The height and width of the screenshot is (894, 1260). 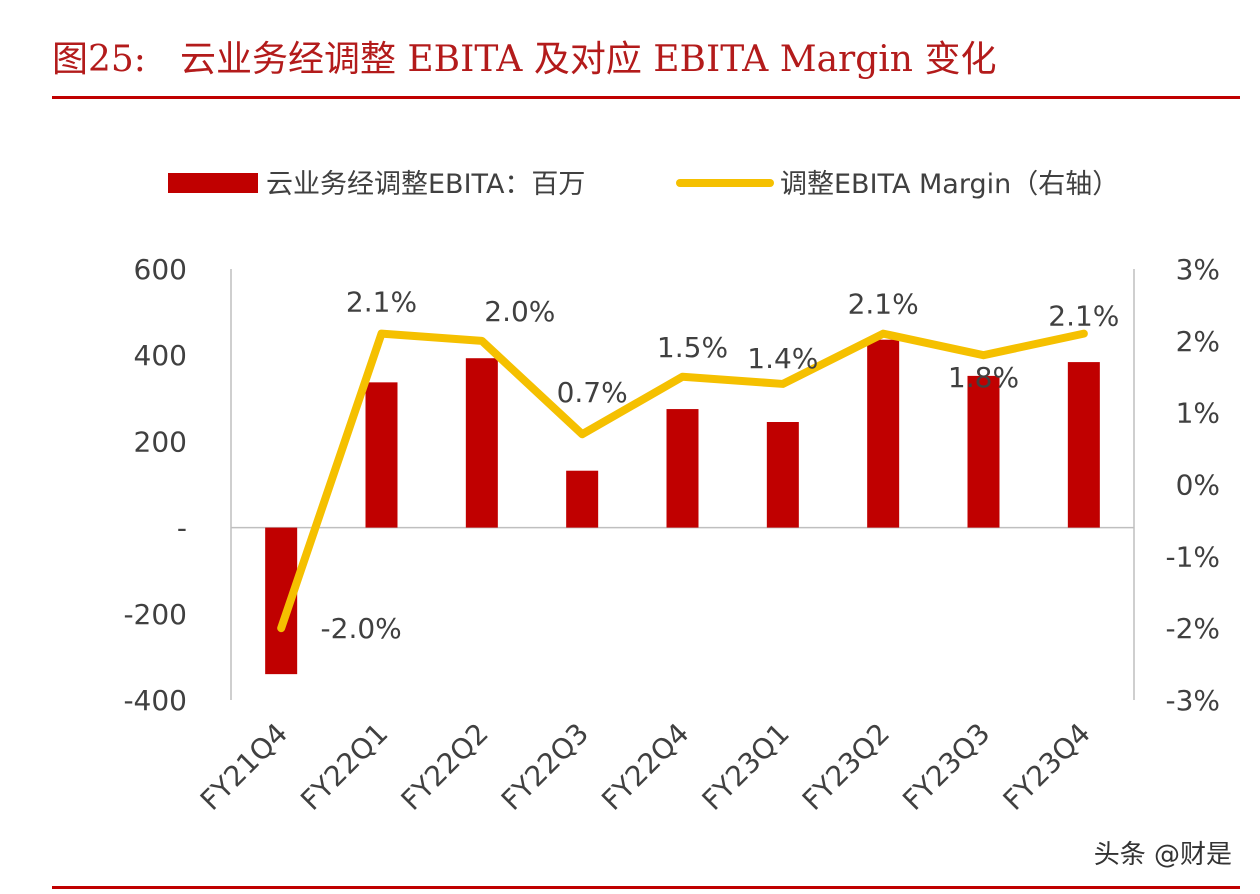 I want to click on y-right-tick-label: 2%, so click(x=1198, y=341).